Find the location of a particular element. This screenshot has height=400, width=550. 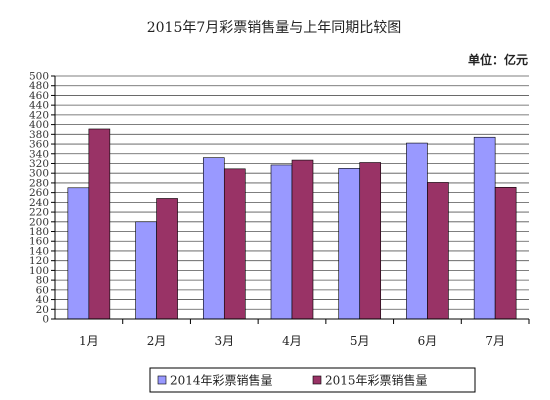

y-tick-label: 180 is located at coordinates (39, 232).